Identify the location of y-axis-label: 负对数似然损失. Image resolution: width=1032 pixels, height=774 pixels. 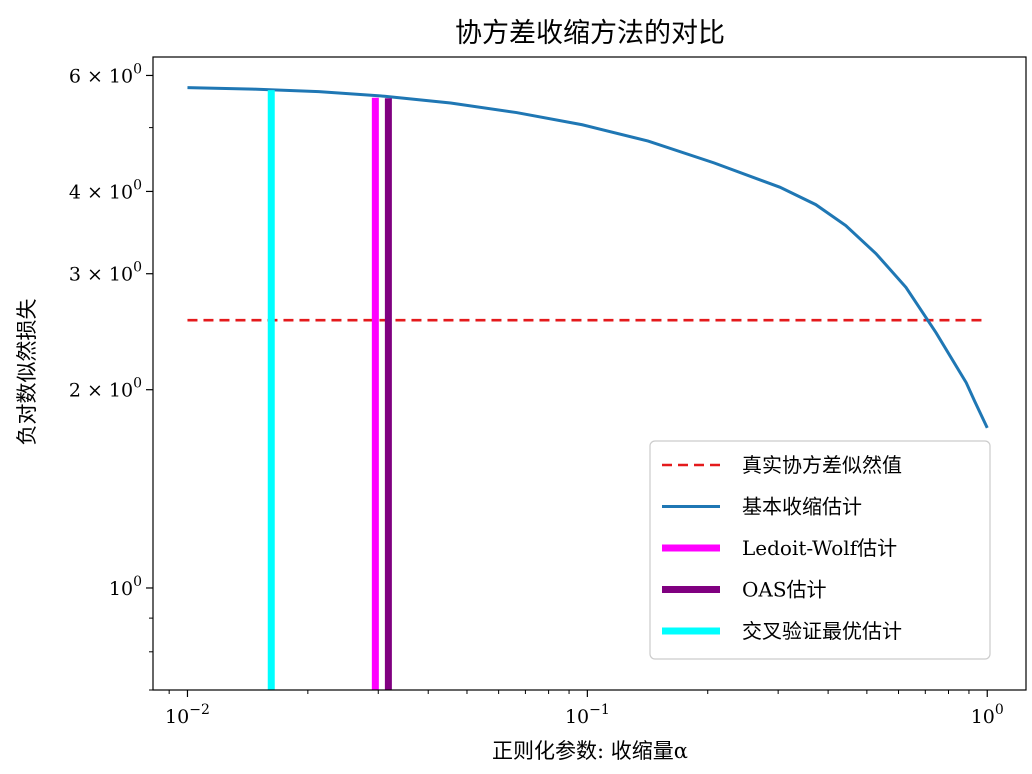
(27, 372).